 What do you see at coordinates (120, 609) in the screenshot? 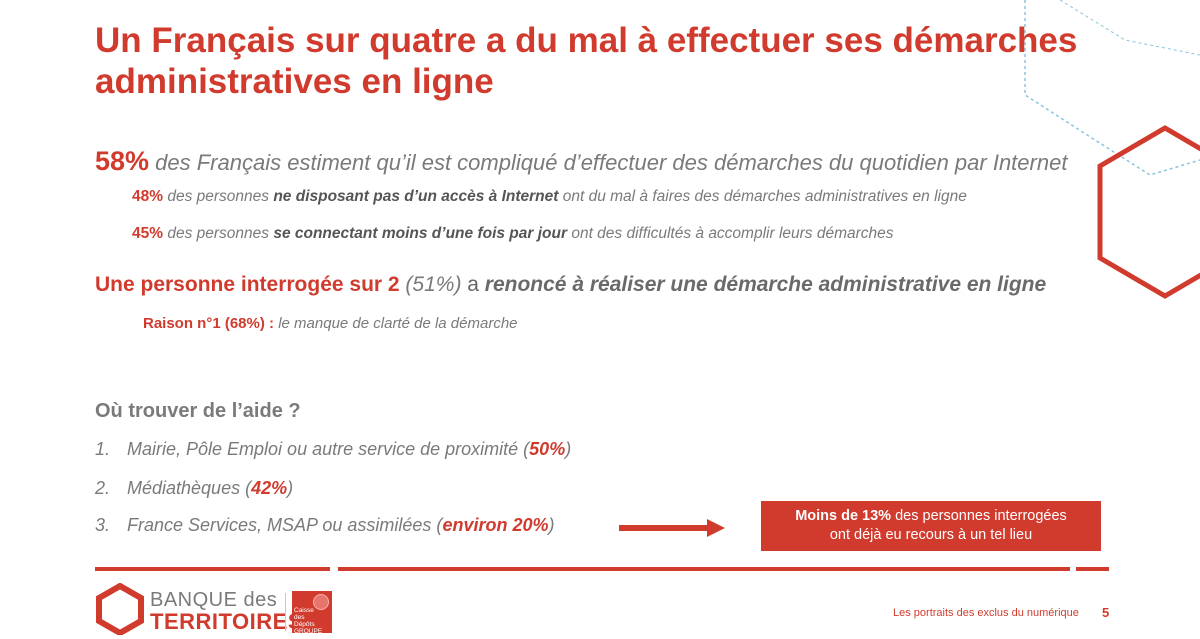
I see `banque-territoires-logo-icon` at bounding box center [120, 609].